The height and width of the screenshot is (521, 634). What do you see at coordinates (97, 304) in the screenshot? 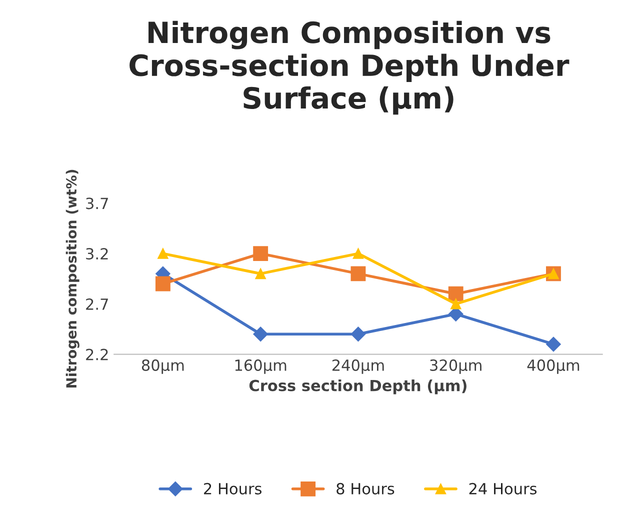
I see `y-tick-label: 2.7` at bounding box center [97, 304].